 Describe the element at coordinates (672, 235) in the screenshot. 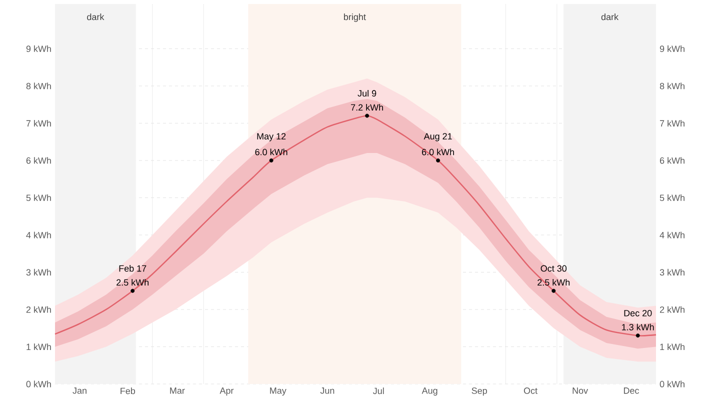

I see `y2-tick-label: 4 kWh` at that location.